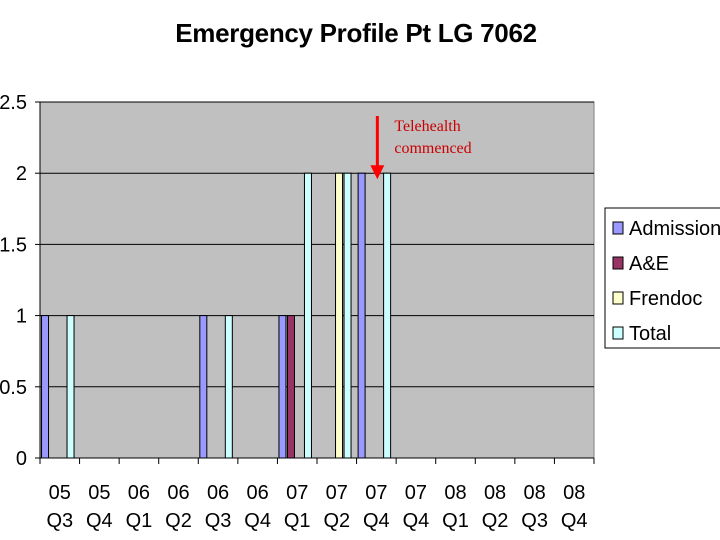 The height and width of the screenshot is (540, 720). Describe the element at coordinates (21, 174) in the screenshot. I see `y-tick-label: 2` at that location.